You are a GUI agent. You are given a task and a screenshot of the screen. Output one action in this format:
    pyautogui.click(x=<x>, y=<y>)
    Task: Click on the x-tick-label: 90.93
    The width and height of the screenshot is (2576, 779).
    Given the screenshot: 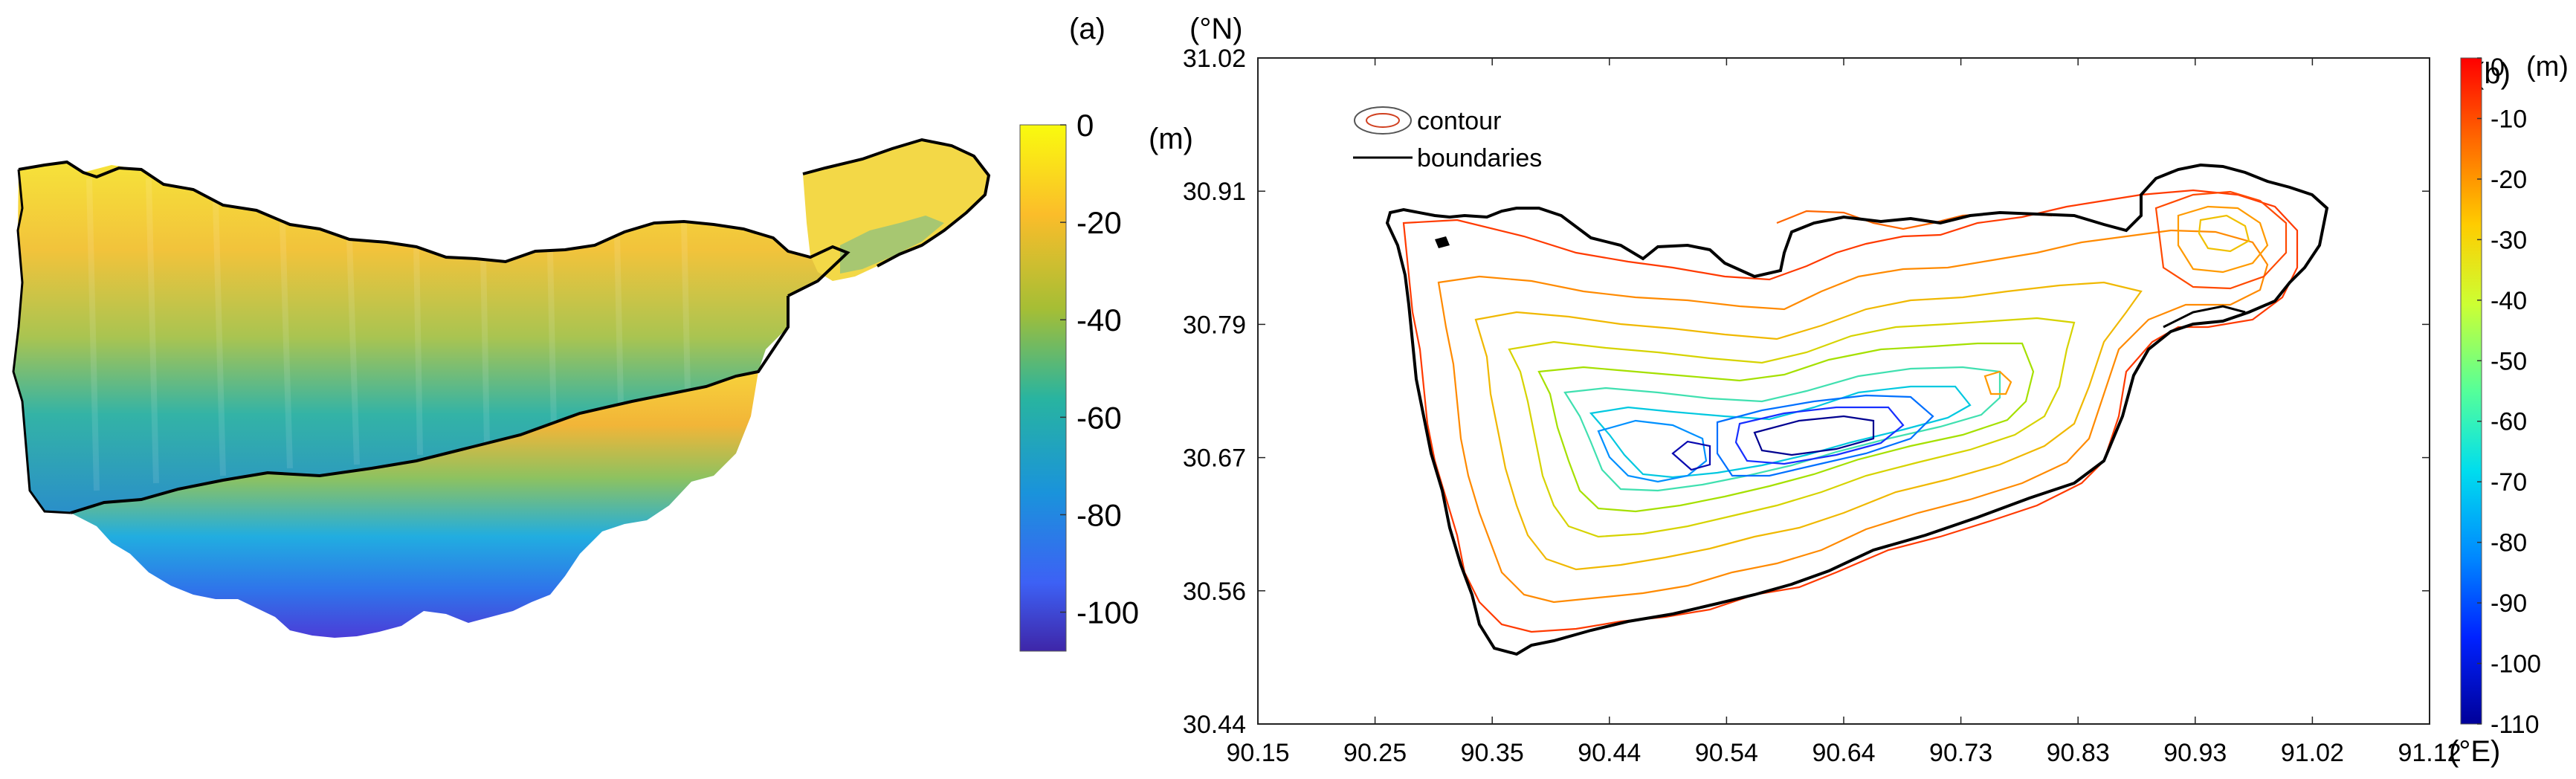 What is the action you would take?
    pyautogui.click(x=2195, y=753)
    